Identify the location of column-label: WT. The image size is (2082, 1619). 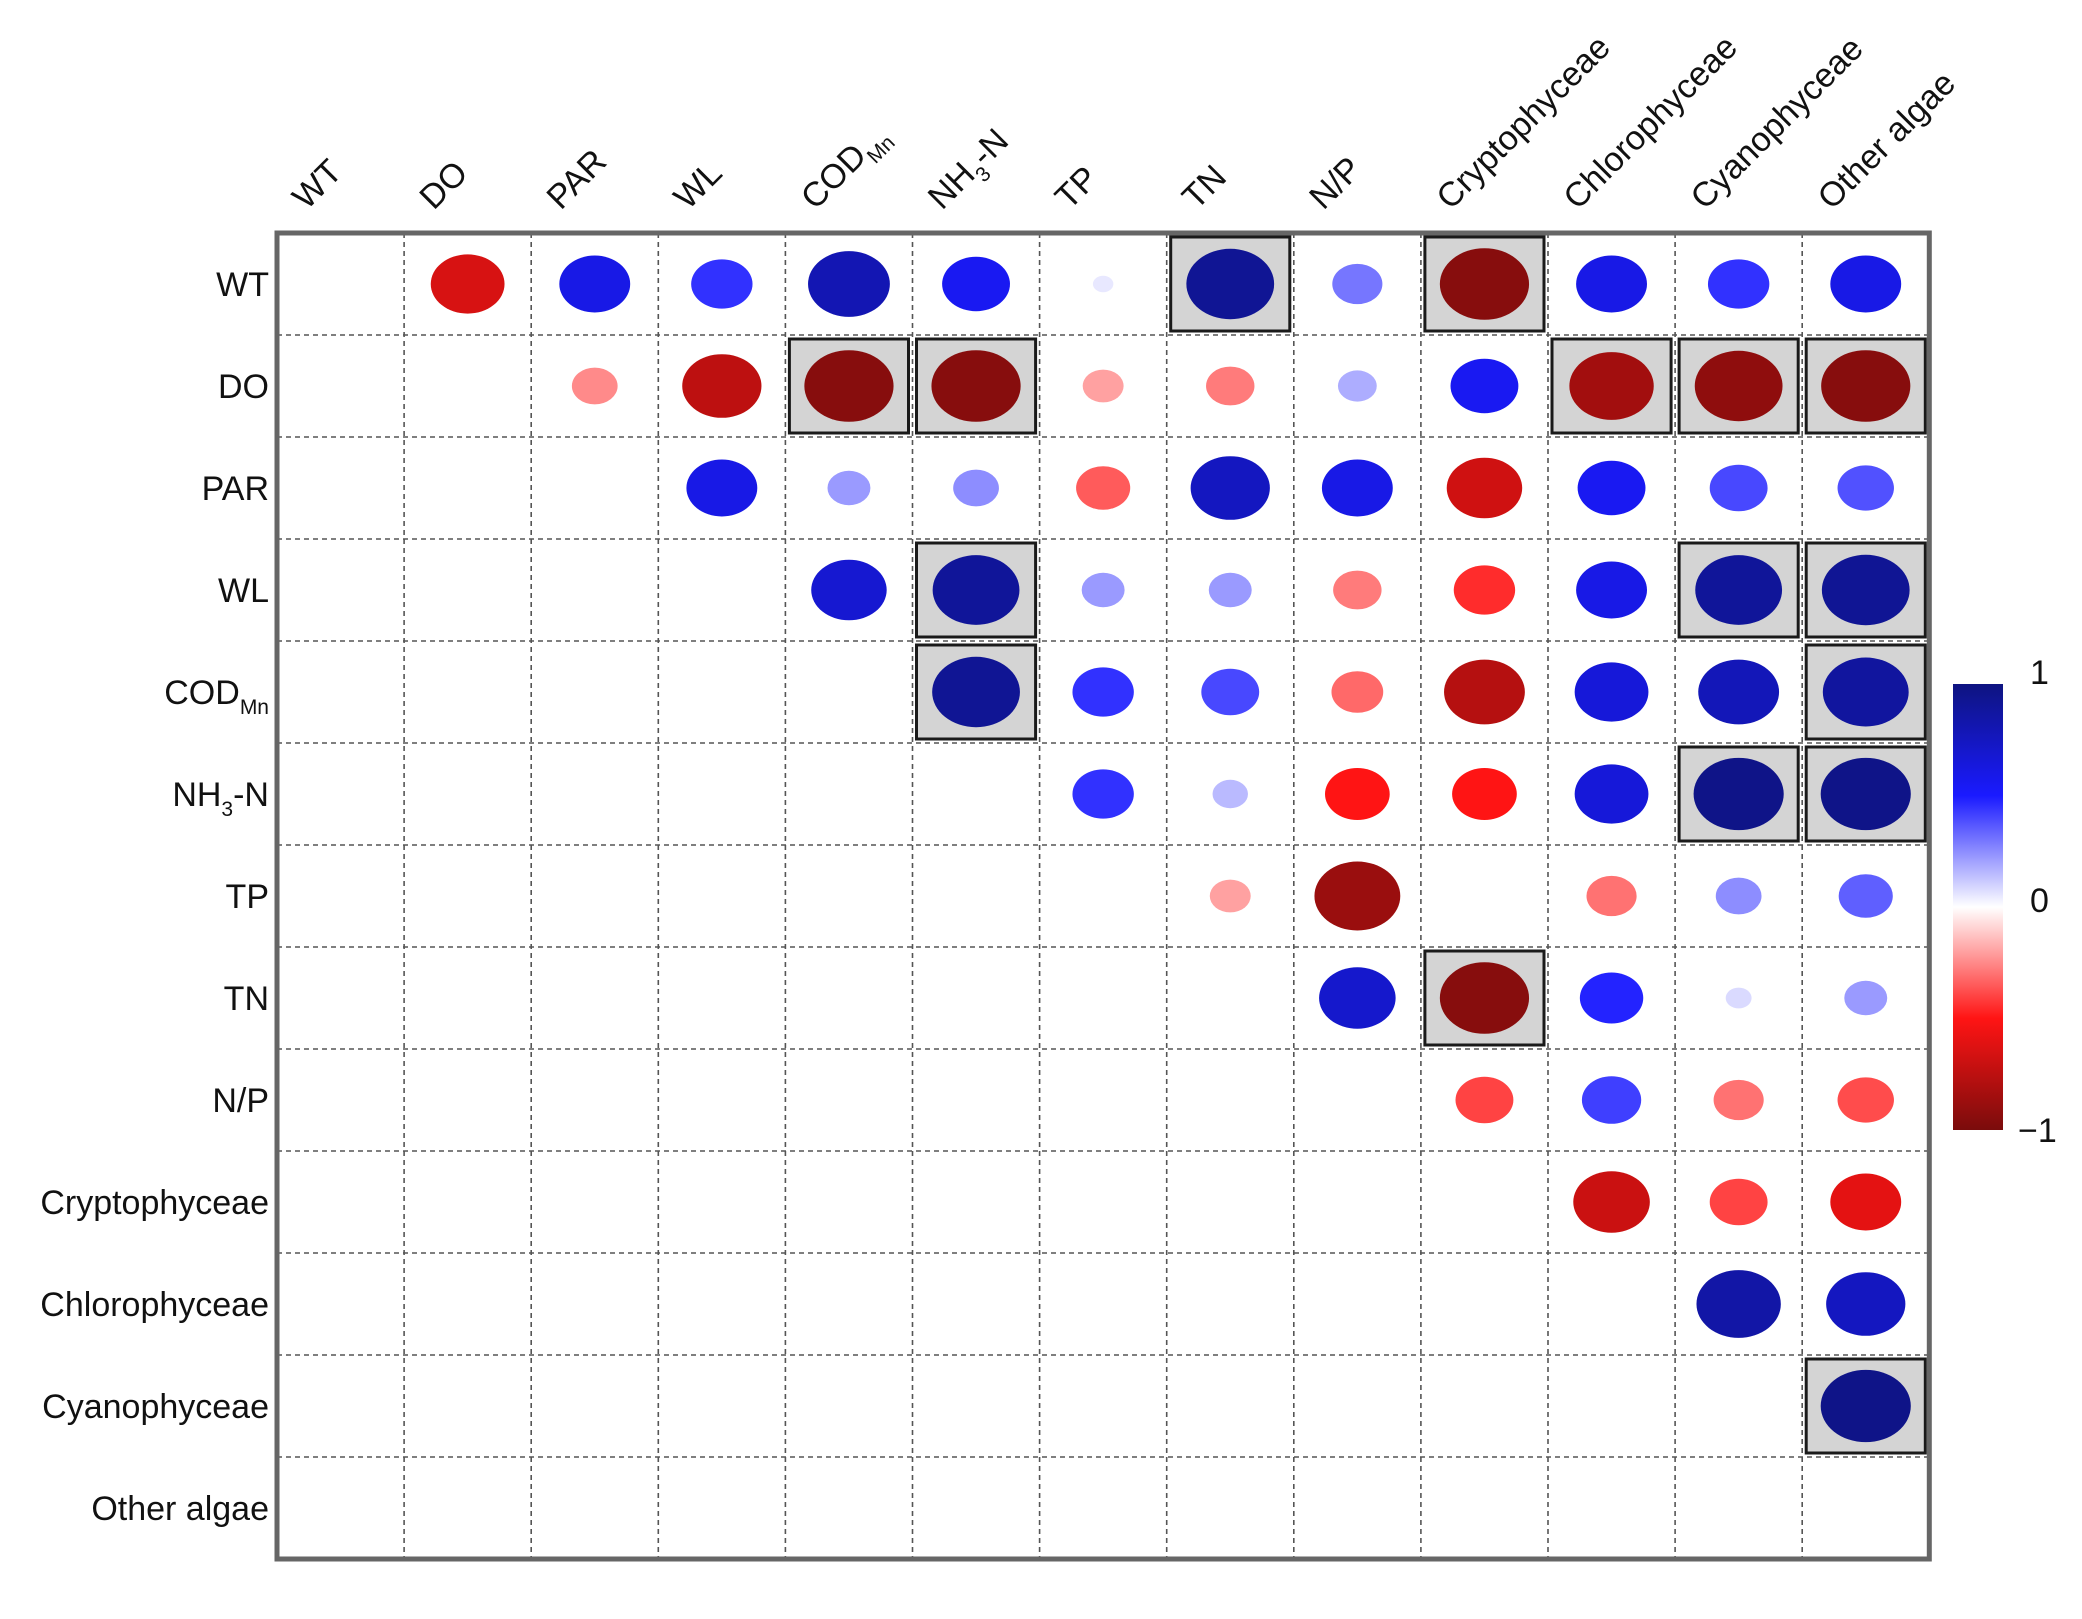
(317, 184).